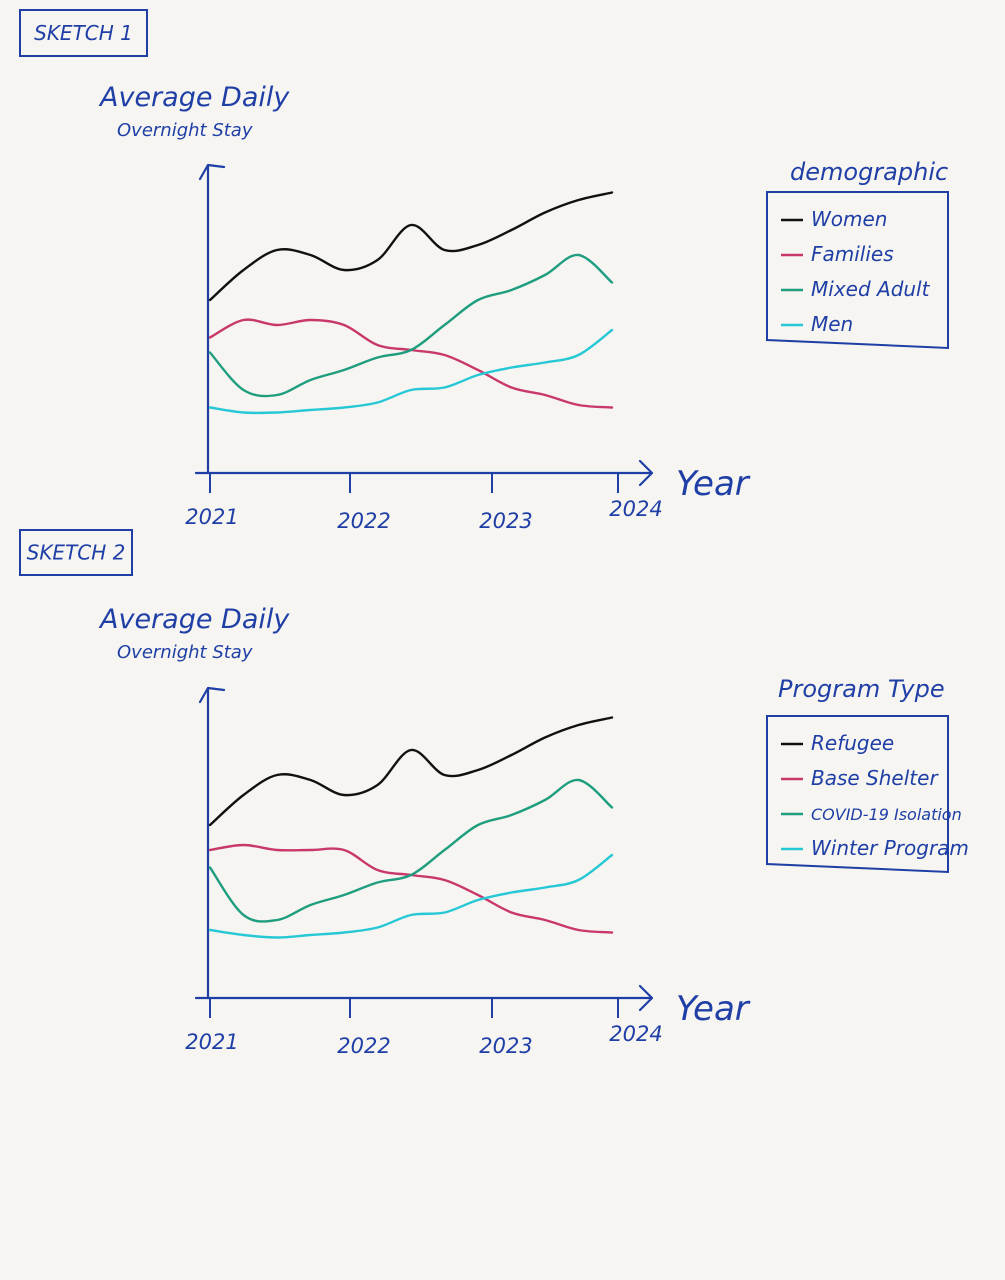  What do you see at coordinates (852, 743) in the screenshot?
I see `legend-item-label: Refugee` at bounding box center [852, 743].